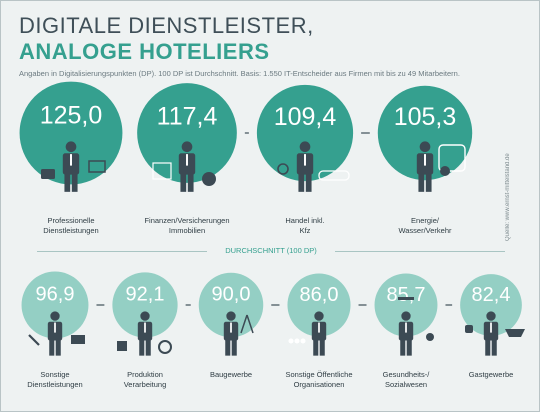  What do you see at coordinates (231, 374) in the screenshot?
I see `category-label: Baugewerbe` at bounding box center [231, 374].